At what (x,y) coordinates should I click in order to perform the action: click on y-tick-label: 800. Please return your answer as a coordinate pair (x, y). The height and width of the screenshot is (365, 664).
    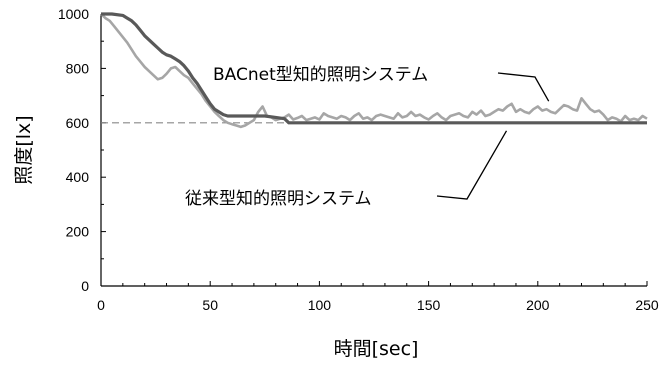
    Looking at the image, I should click on (78, 68).